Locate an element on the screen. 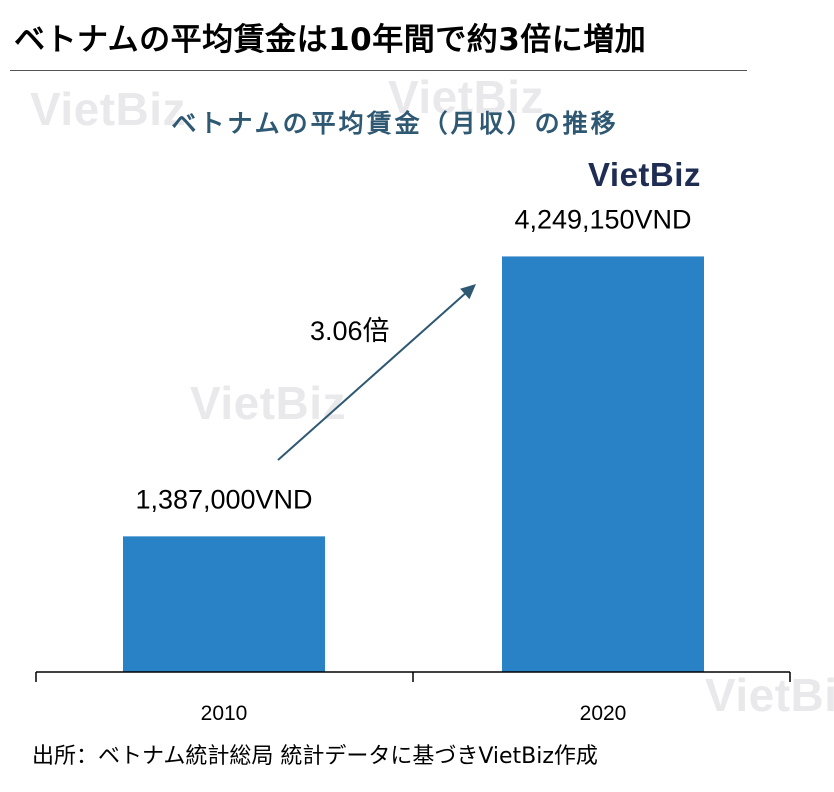  value-label-2020: 4,249,150VND is located at coordinates (602, 219).